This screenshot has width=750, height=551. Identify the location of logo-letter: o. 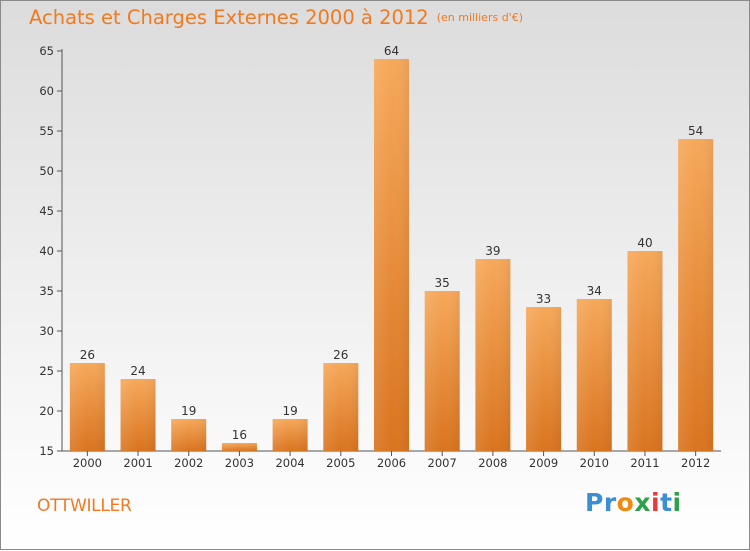
(625, 502).